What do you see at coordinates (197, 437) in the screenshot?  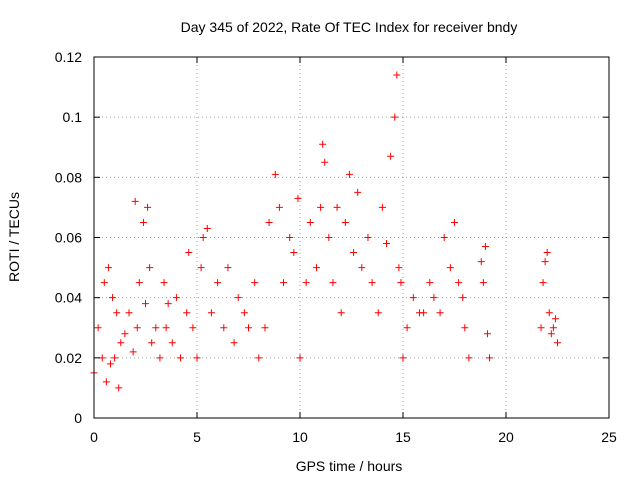 I see `x-tick-label: 5` at bounding box center [197, 437].